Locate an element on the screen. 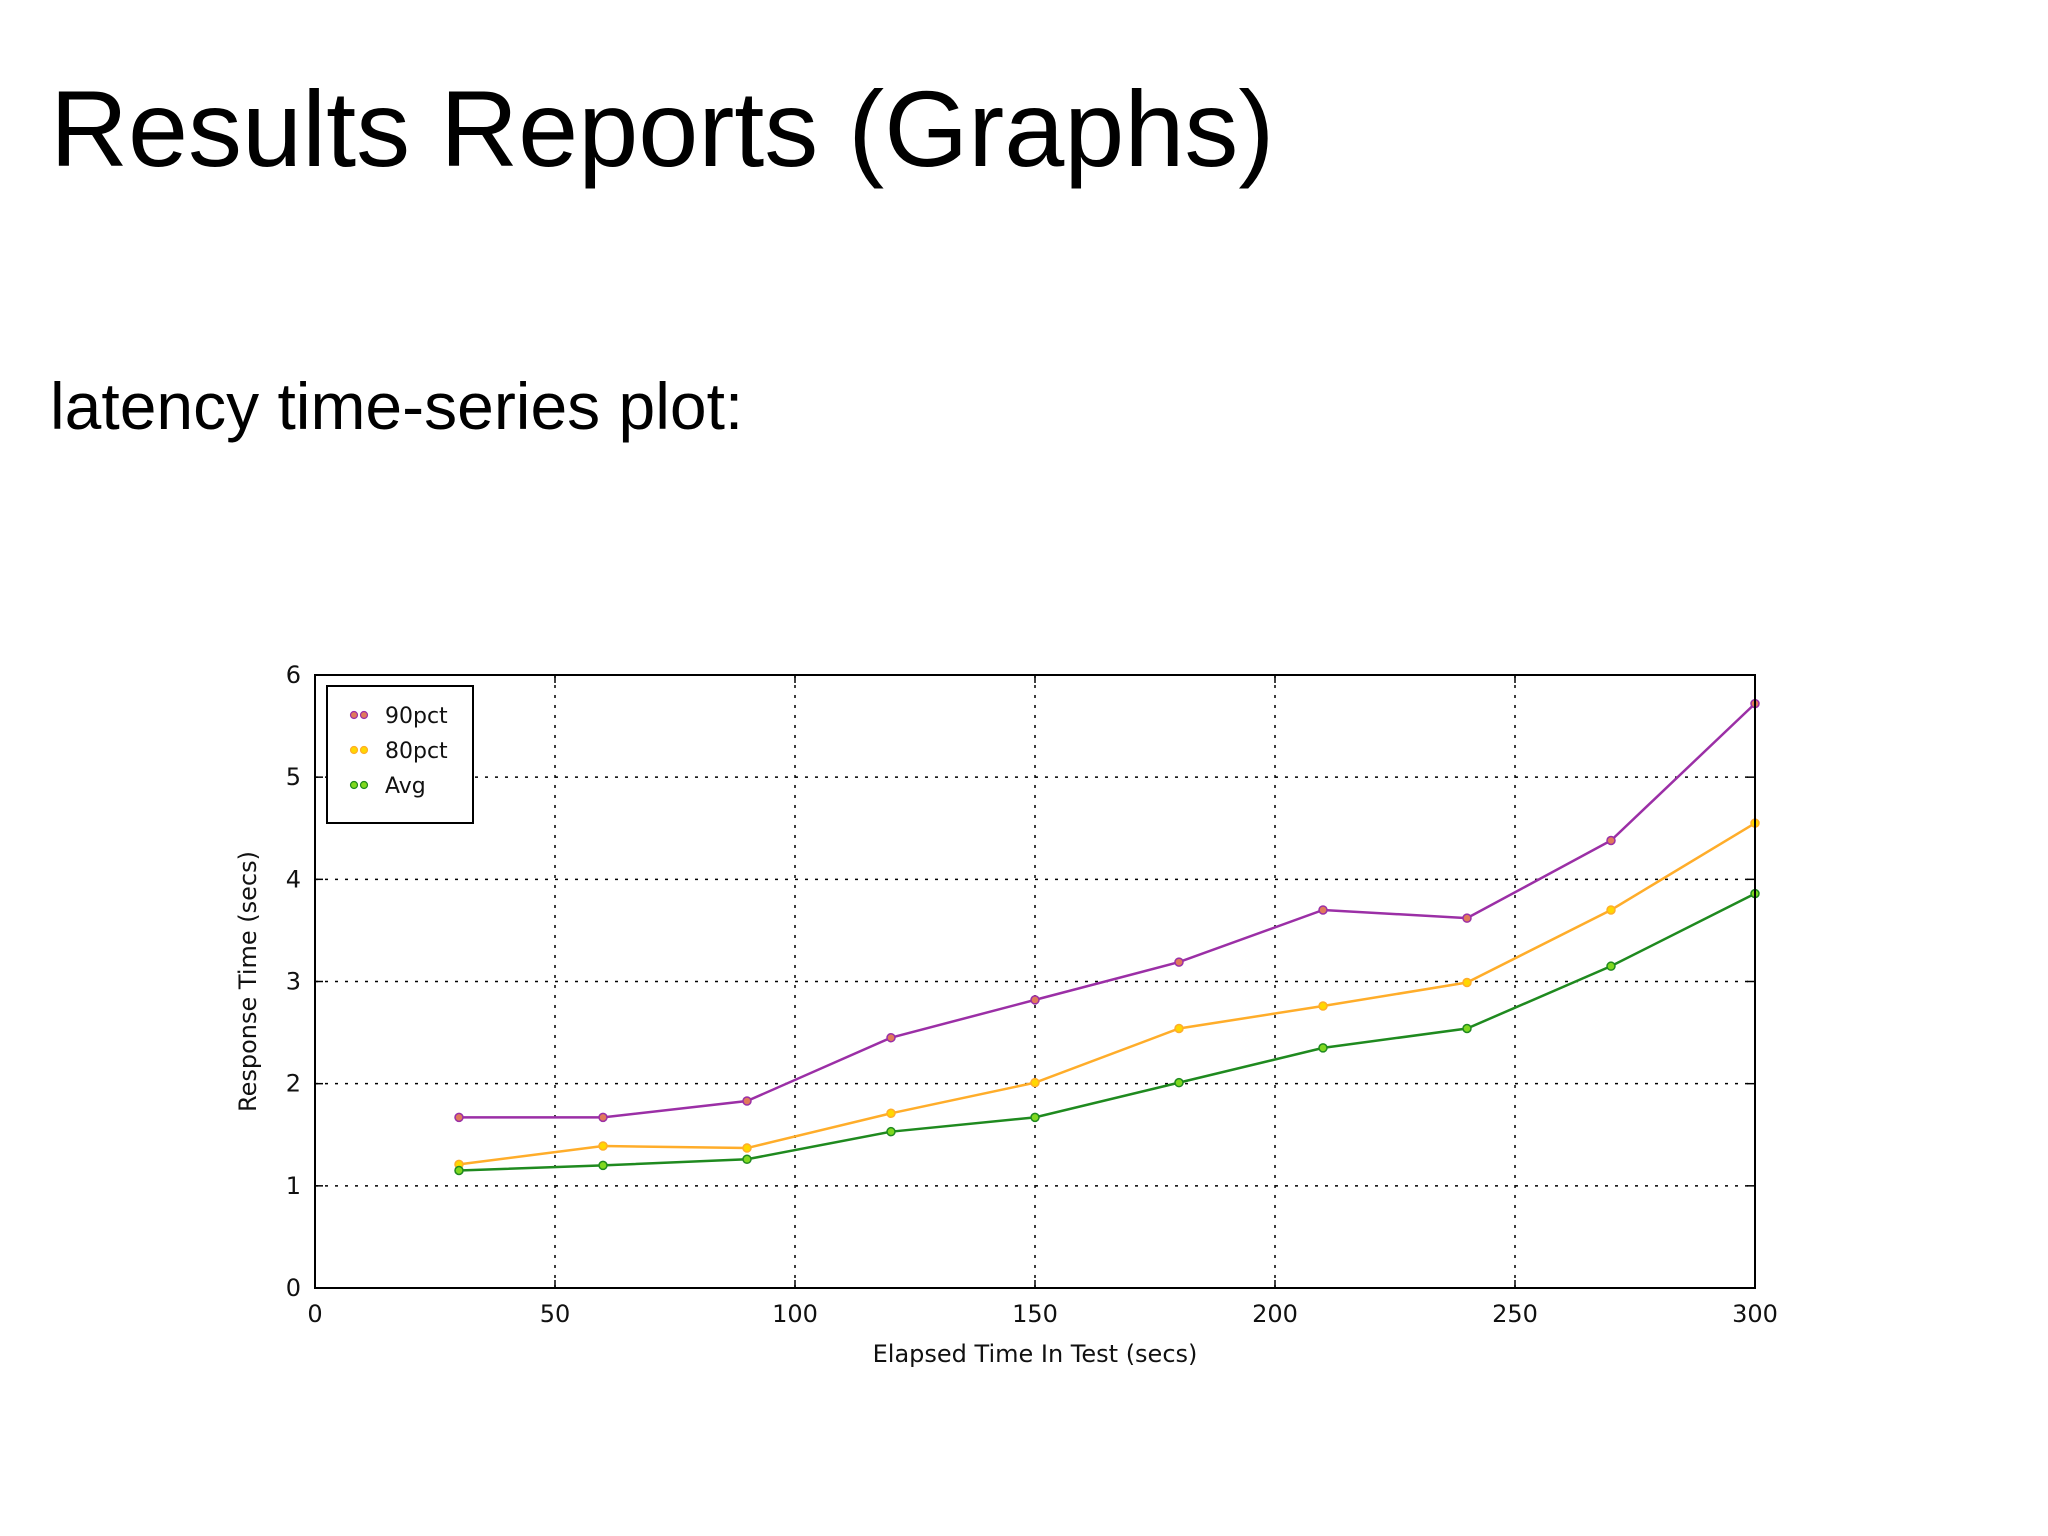 This screenshot has height=1536, width=2048. y-tick-label: 1 is located at coordinates (293, 1186).